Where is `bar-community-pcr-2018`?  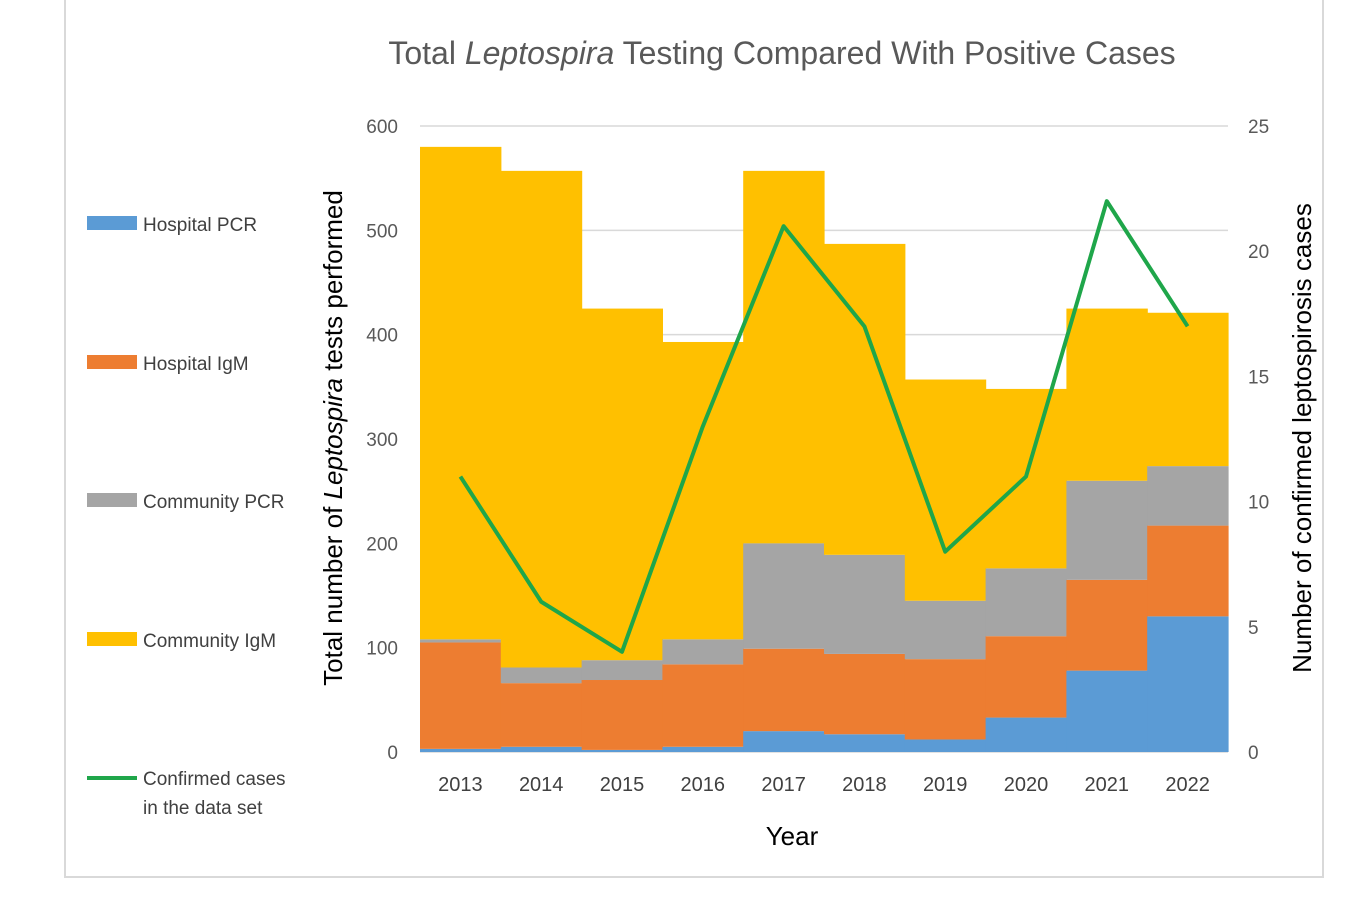 bar-community-pcr-2018 is located at coordinates (865, 604).